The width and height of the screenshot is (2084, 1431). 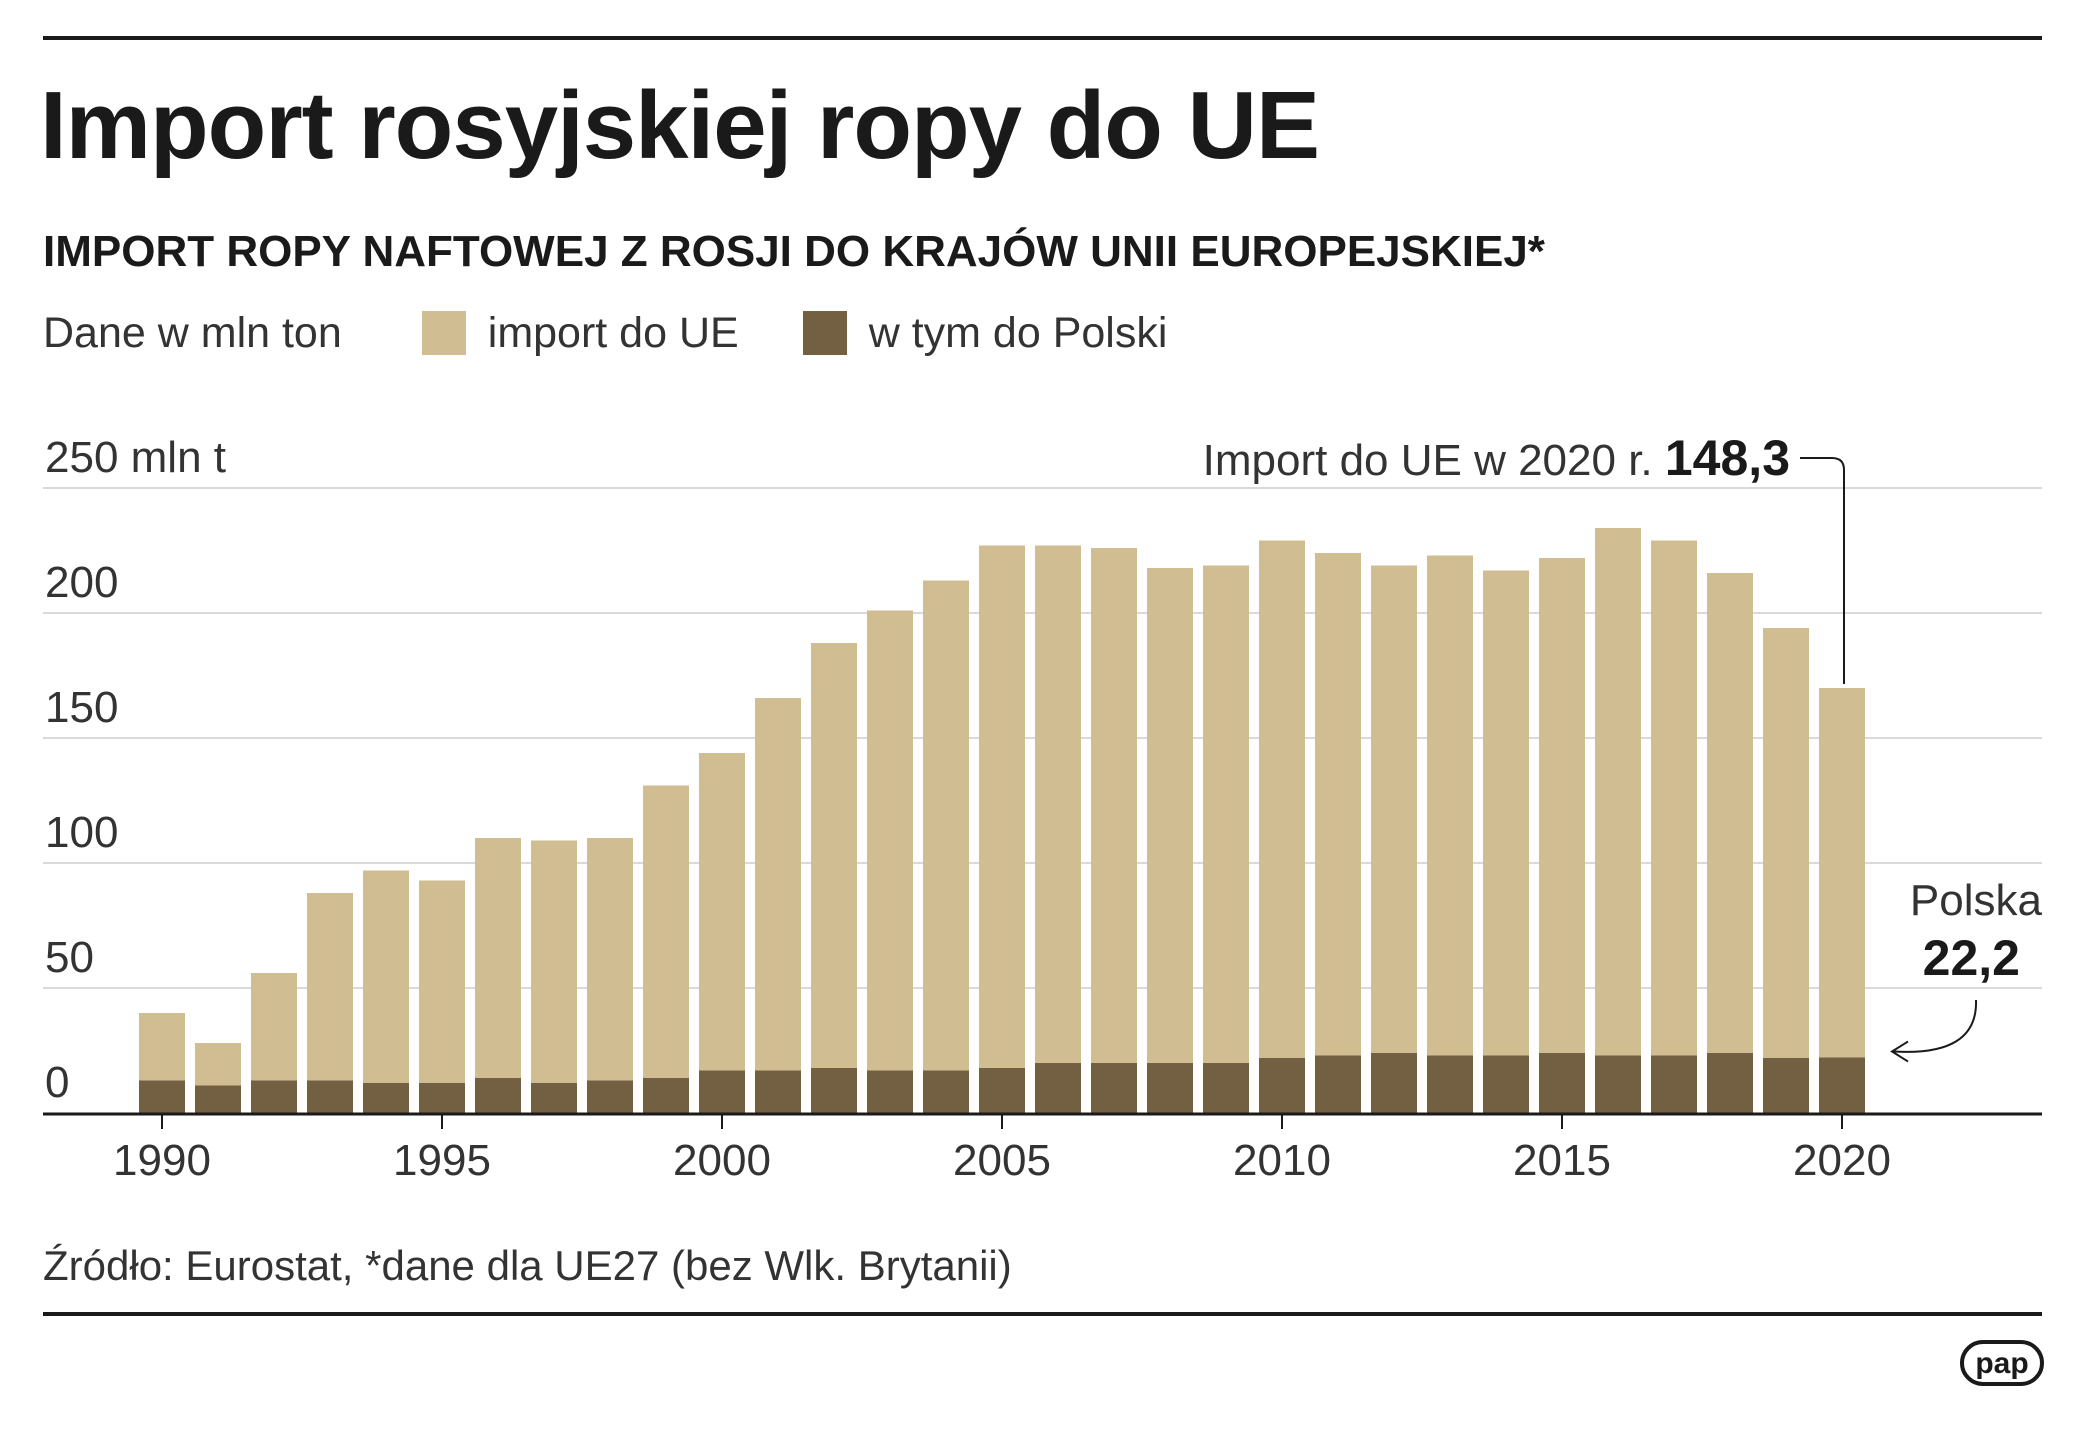 I want to click on annotation-pl-value: 22,2, so click(x=1971, y=958).